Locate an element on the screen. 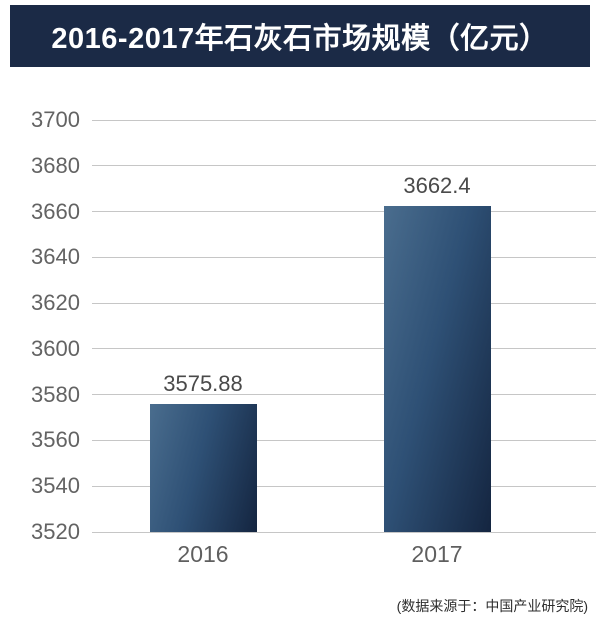 Image resolution: width=600 pixels, height=625 pixels. y-tick-label: 3520 is located at coordinates (55, 531).